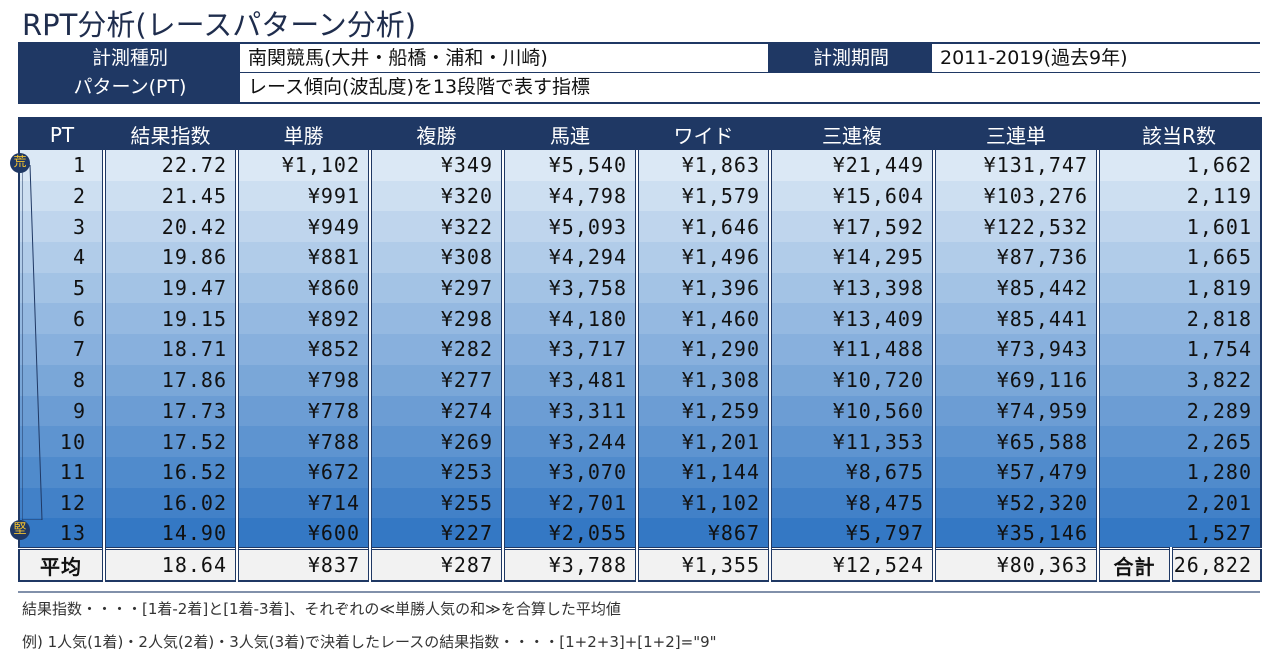 This screenshot has height=667, width=1280. What do you see at coordinates (435, 441) in the screenshot?
I see `value-cell: ¥269` at bounding box center [435, 441].